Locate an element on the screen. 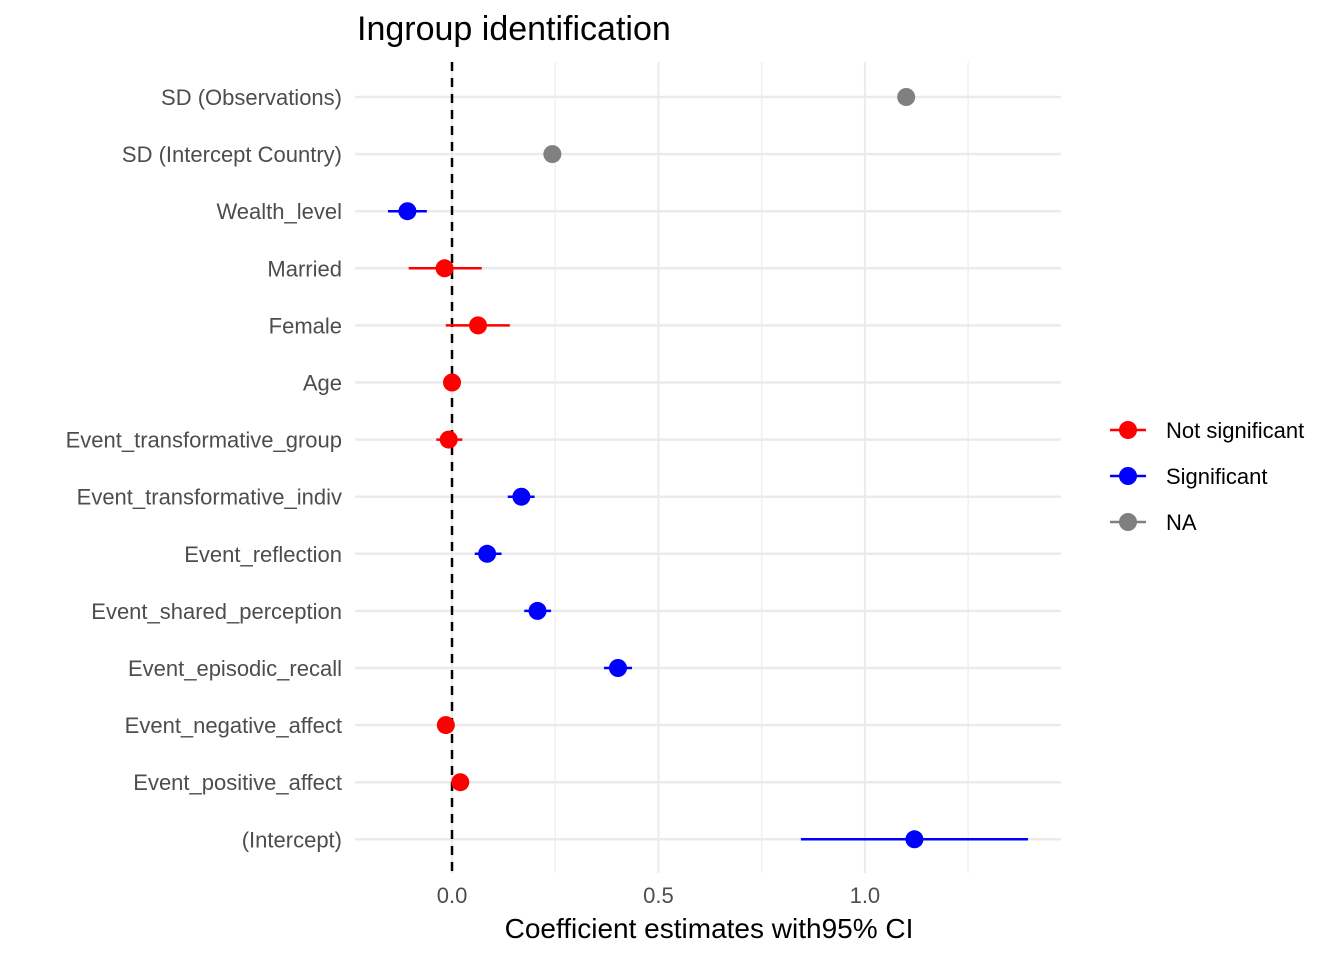 This screenshot has width=1344, height=960. legend: Not significant Significant NA is located at coordinates (1207, 476).